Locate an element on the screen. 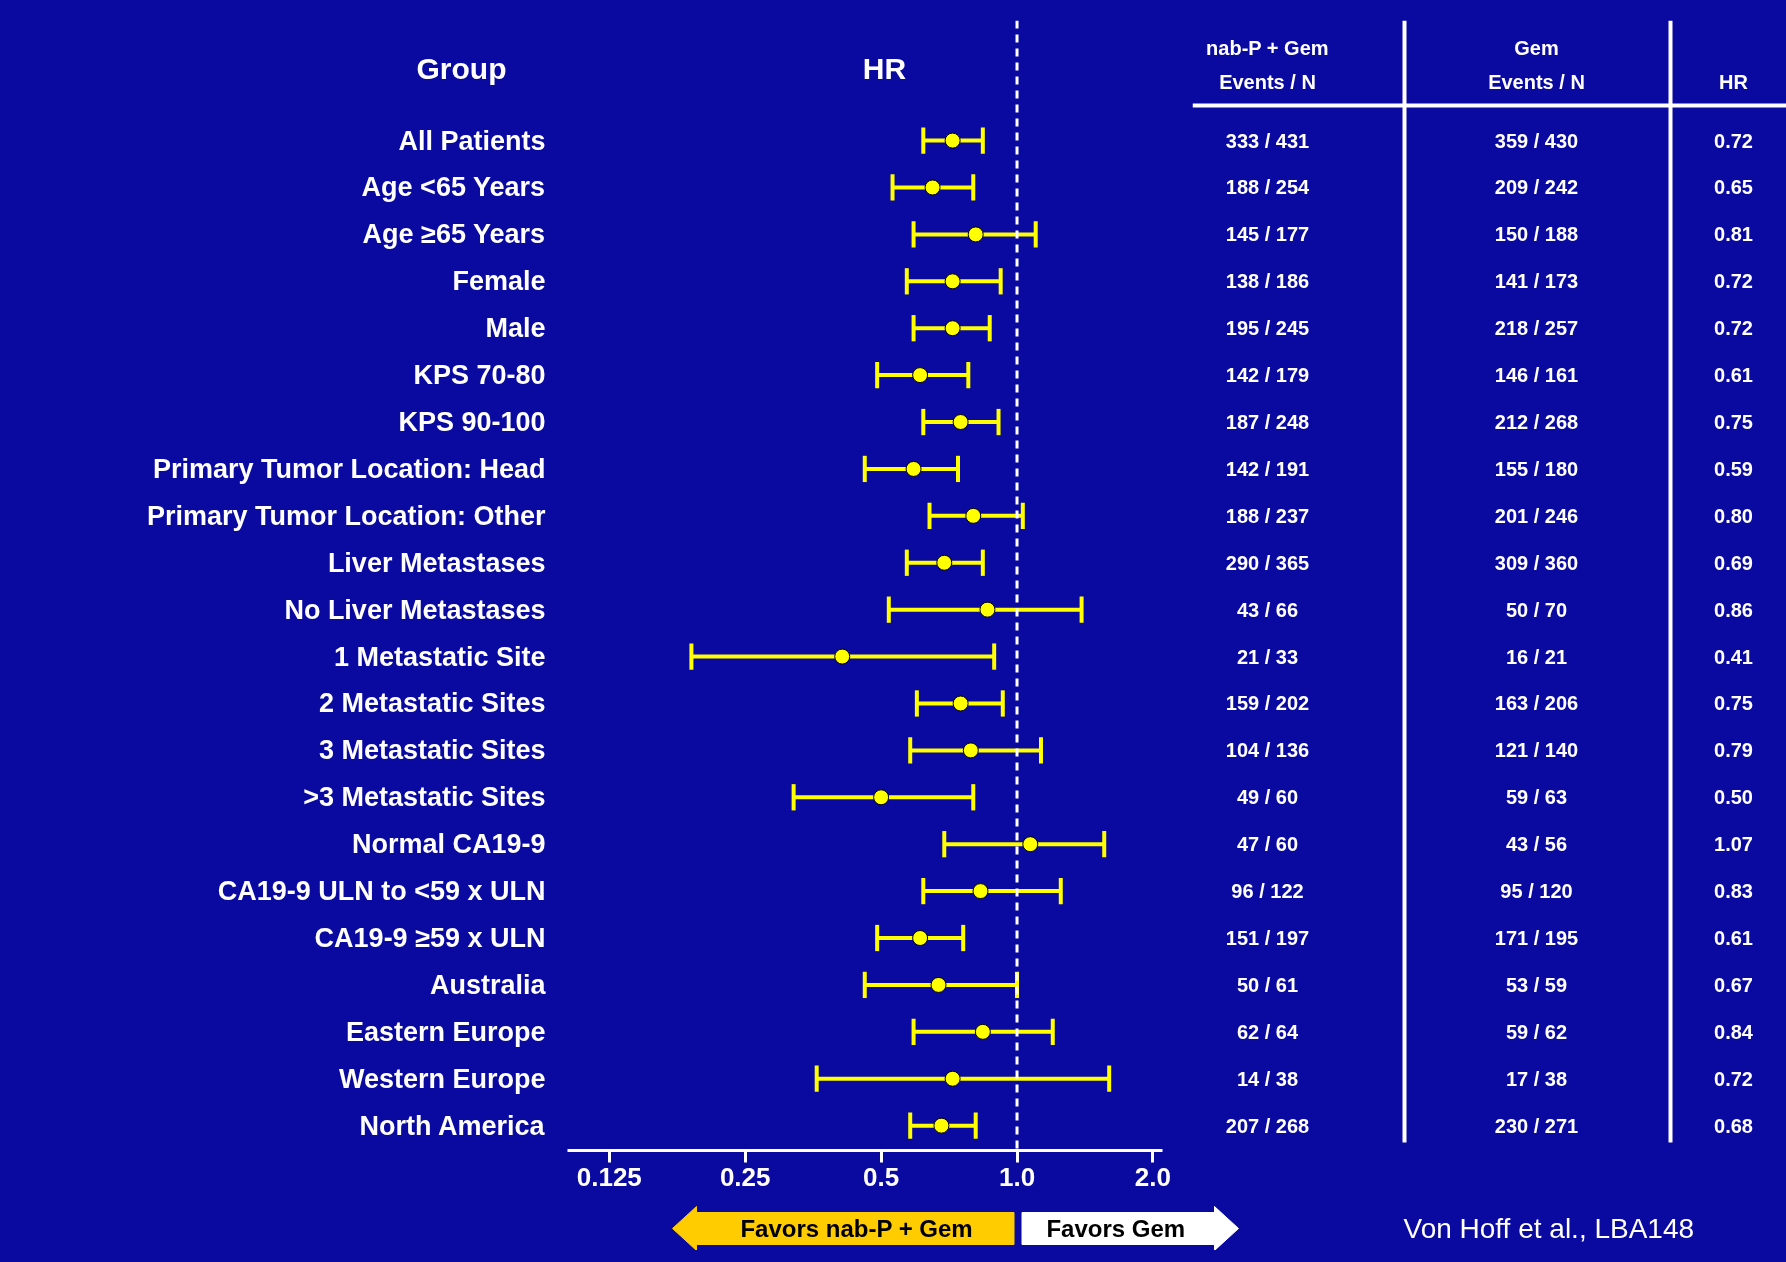 This screenshot has width=1786, height=1262. y-tick-label: Primary Tumor Location: Other is located at coordinates (346, 515).